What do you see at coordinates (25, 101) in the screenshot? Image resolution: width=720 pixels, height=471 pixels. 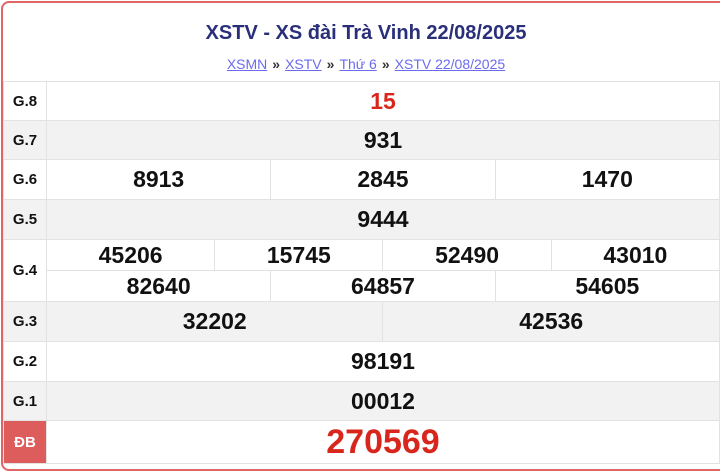 I see `prize-label: G.8` at bounding box center [25, 101].